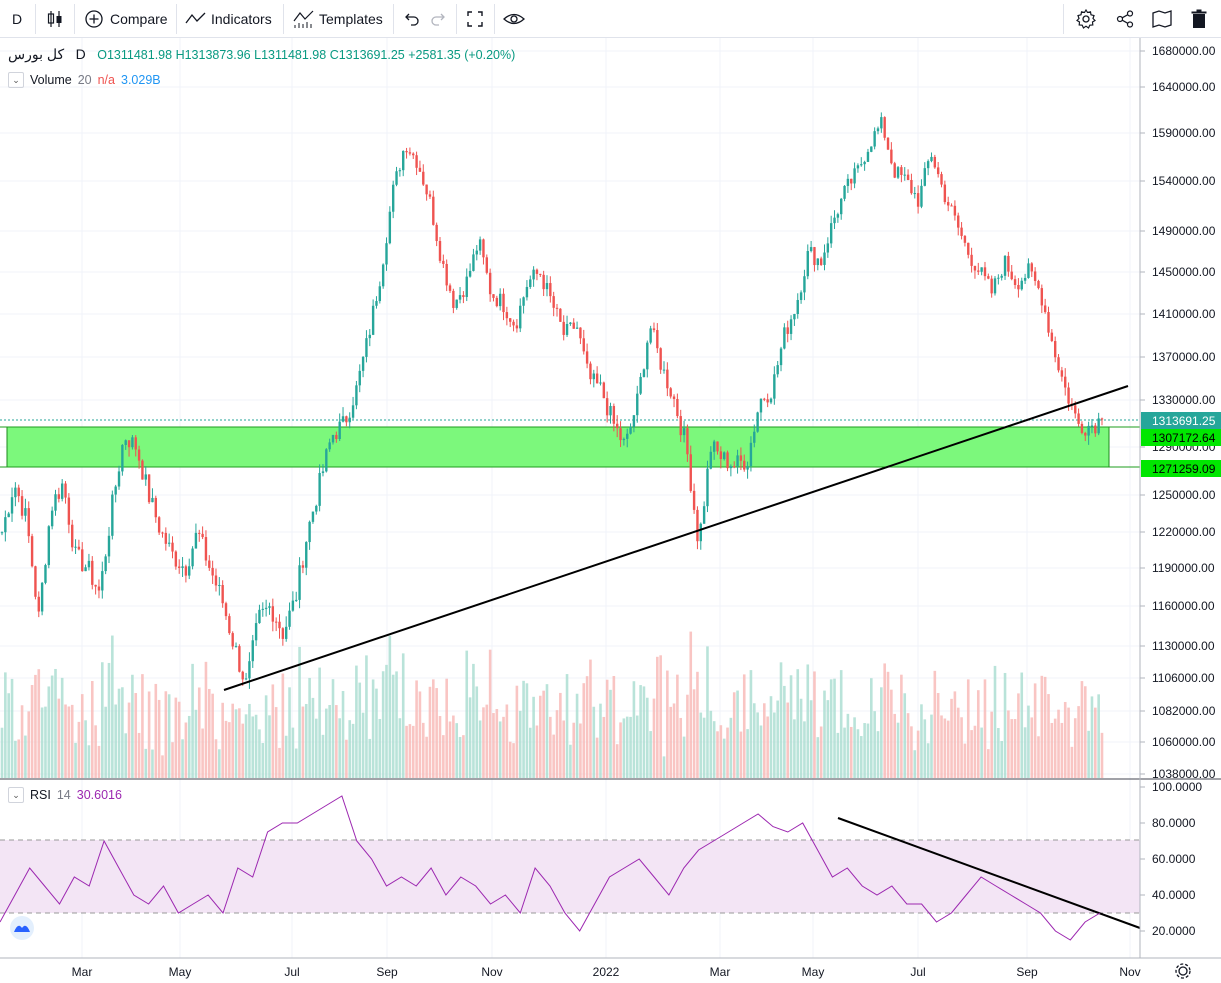  What do you see at coordinates (351, 18) in the screenshot?
I see `templates-label: Templates` at bounding box center [351, 18].